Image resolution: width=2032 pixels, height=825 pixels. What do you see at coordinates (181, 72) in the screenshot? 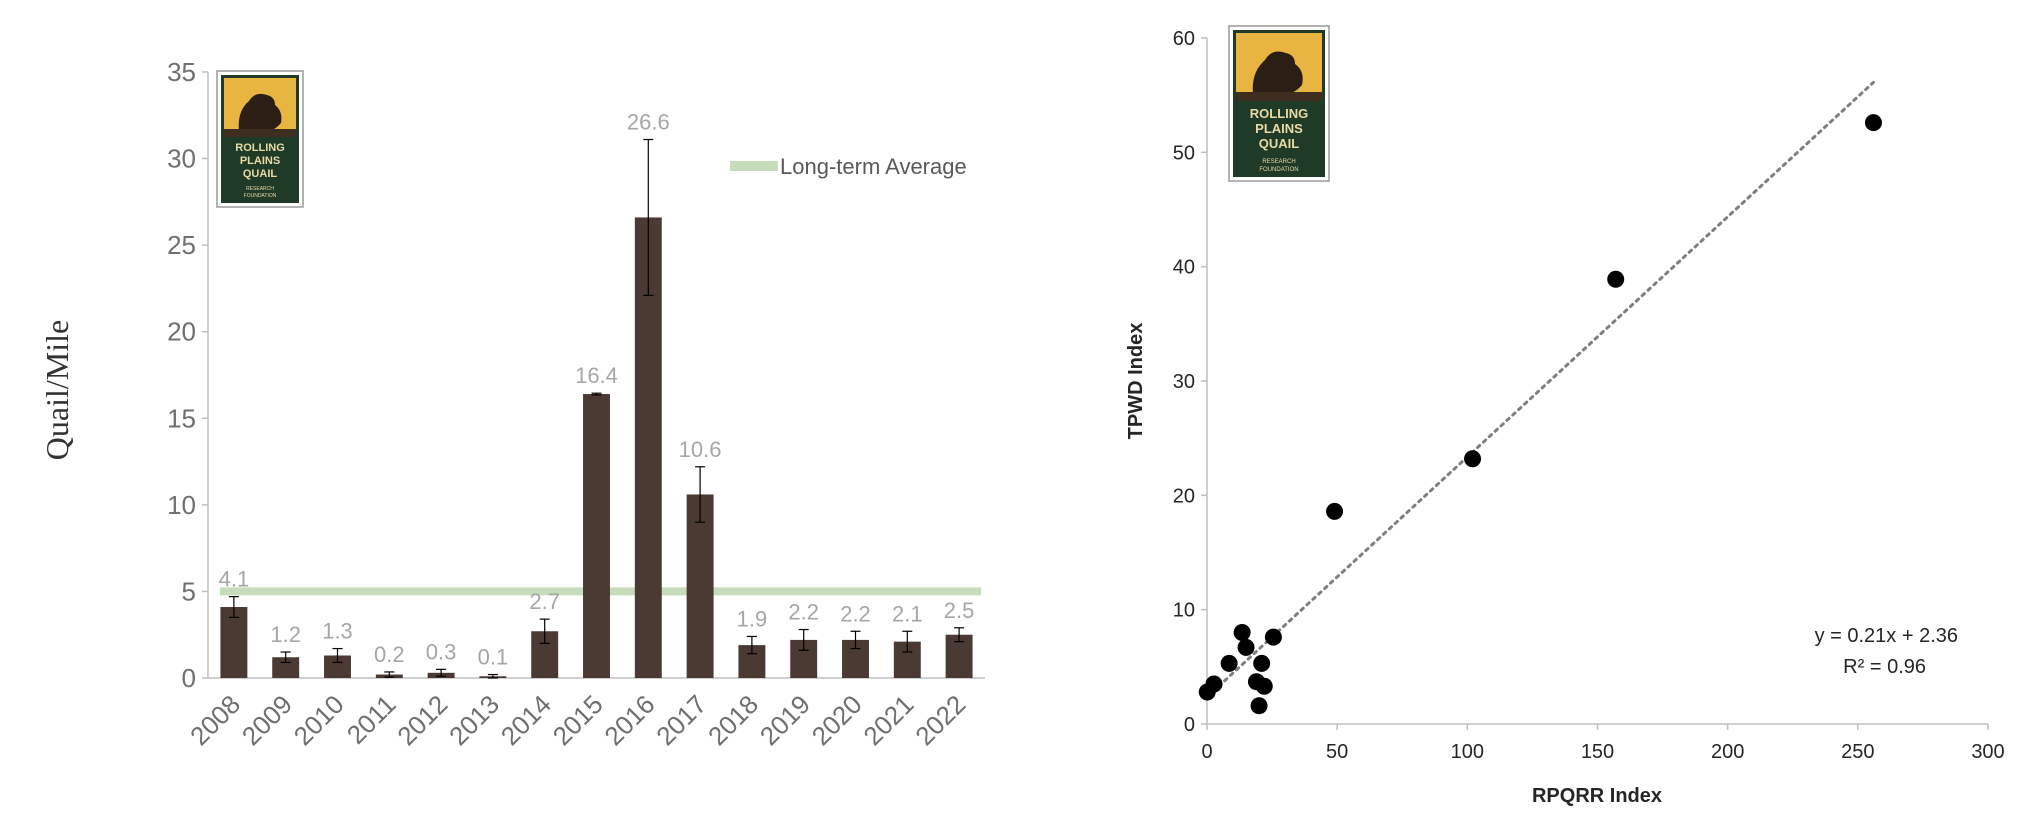
I see `bar-y-tick-label: 35` at bounding box center [181, 72].